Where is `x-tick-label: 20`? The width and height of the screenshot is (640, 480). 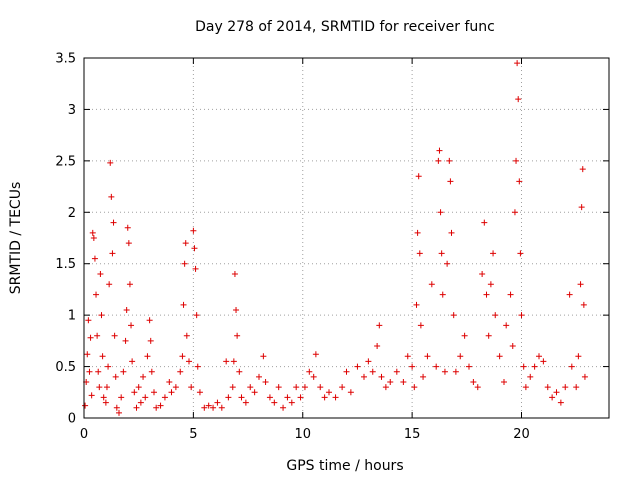
x-tick-label: 20 is located at coordinates (521, 434).